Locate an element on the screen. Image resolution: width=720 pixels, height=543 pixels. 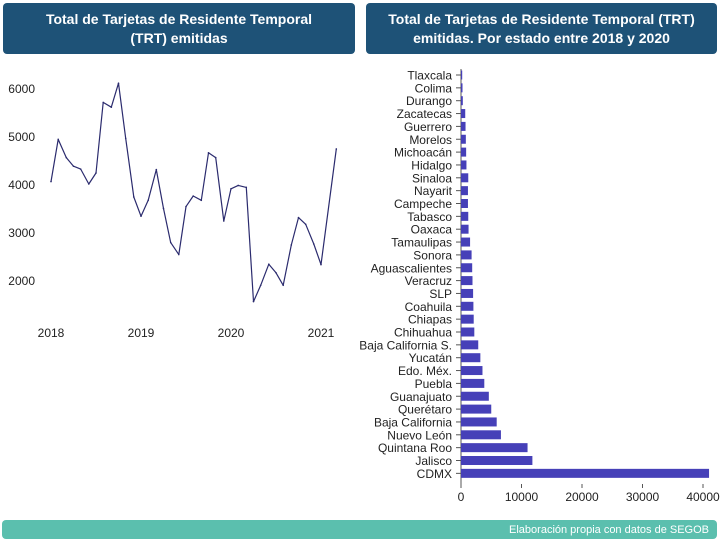
category-label: Sonora is located at coordinates (432, 255).